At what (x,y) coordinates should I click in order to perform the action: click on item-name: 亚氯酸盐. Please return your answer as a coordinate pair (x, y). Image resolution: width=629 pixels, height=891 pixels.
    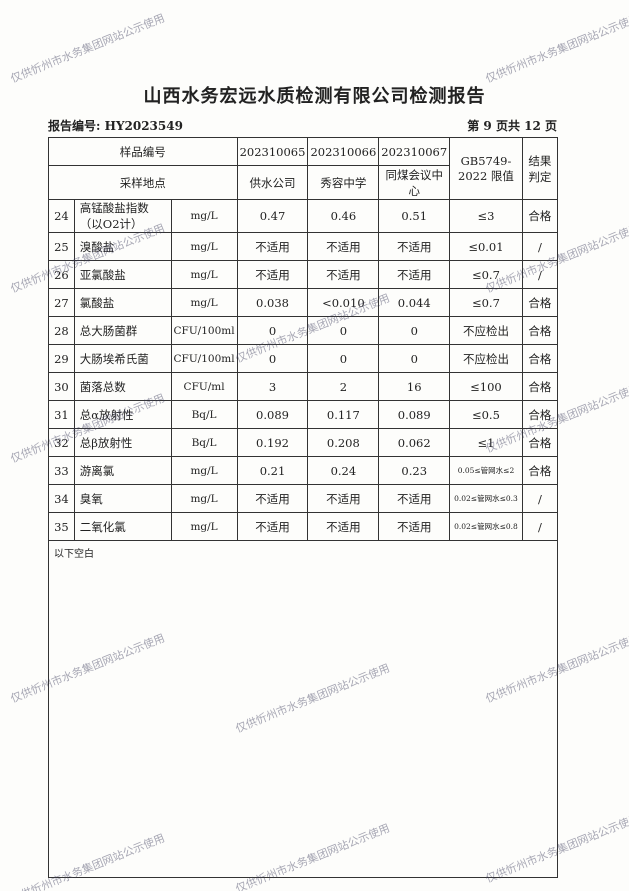
    Looking at the image, I should click on (122, 274).